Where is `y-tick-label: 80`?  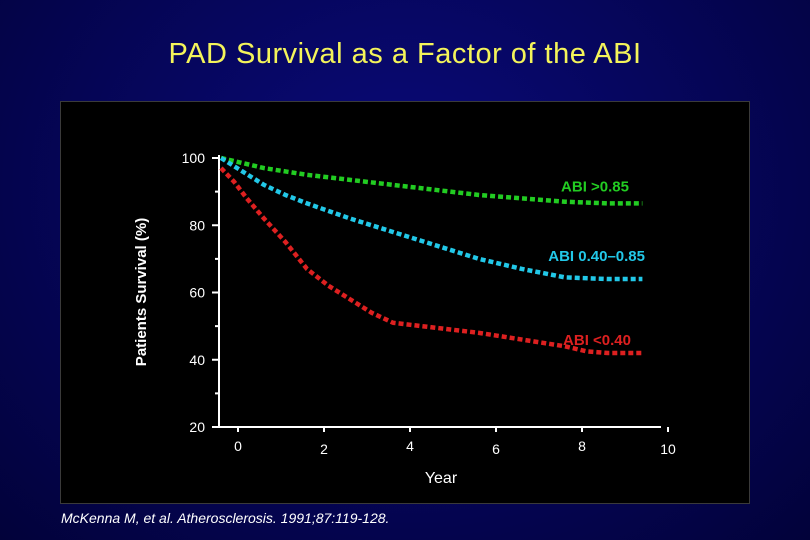 y-tick-label: 80 is located at coordinates (197, 225).